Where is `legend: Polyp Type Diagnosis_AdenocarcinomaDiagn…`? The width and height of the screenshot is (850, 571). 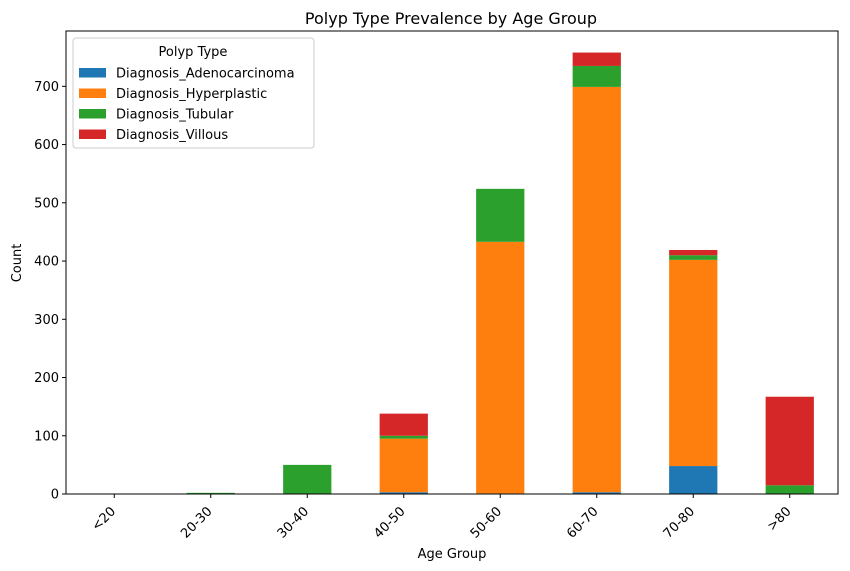 legend: Polyp Type Diagnosis_AdenocarcinomaDiagn… is located at coordinates (193, 93).